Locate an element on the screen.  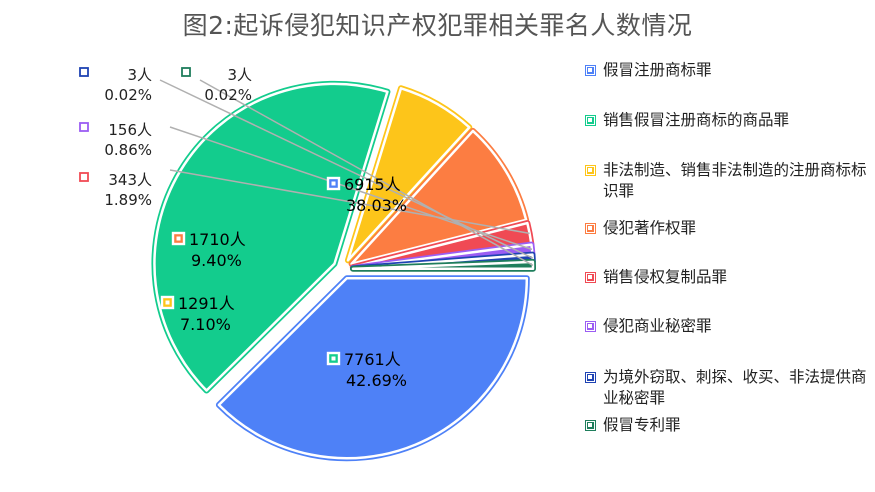
legend-label: 假冒注册商标罪 is located at coordinates (657, 70).